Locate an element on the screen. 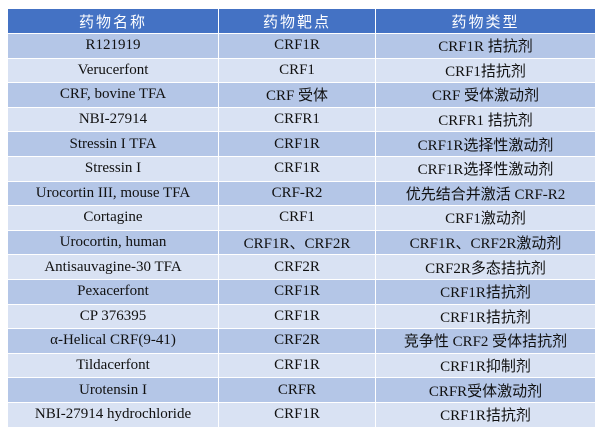 The height and width of the screenshot is (436, 600). table-row: Urotensin I CRFR CRFR受体激动剂 is located at coordinates (301, 390).